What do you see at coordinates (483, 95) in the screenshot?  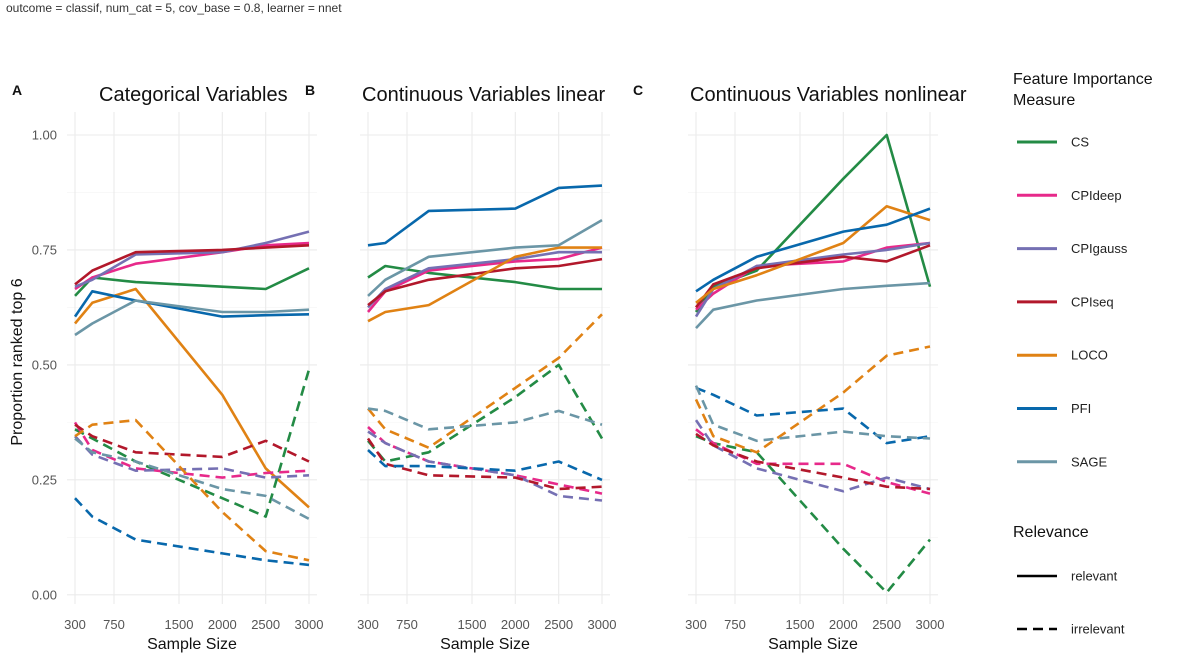 I see `panel-title: Continuous Variables linear` at bounding box center [483, 95].